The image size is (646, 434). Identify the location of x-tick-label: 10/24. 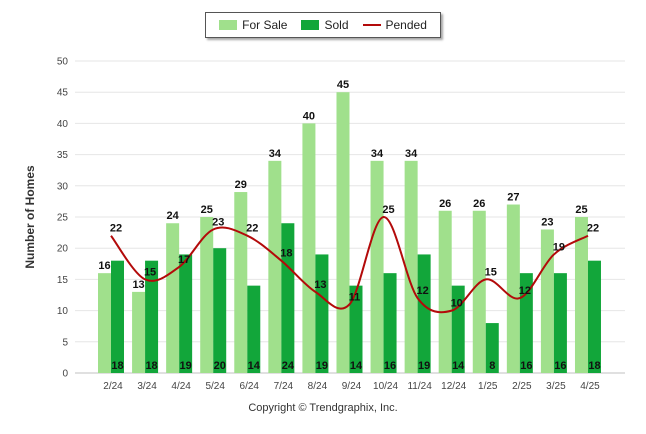
(385, 386).